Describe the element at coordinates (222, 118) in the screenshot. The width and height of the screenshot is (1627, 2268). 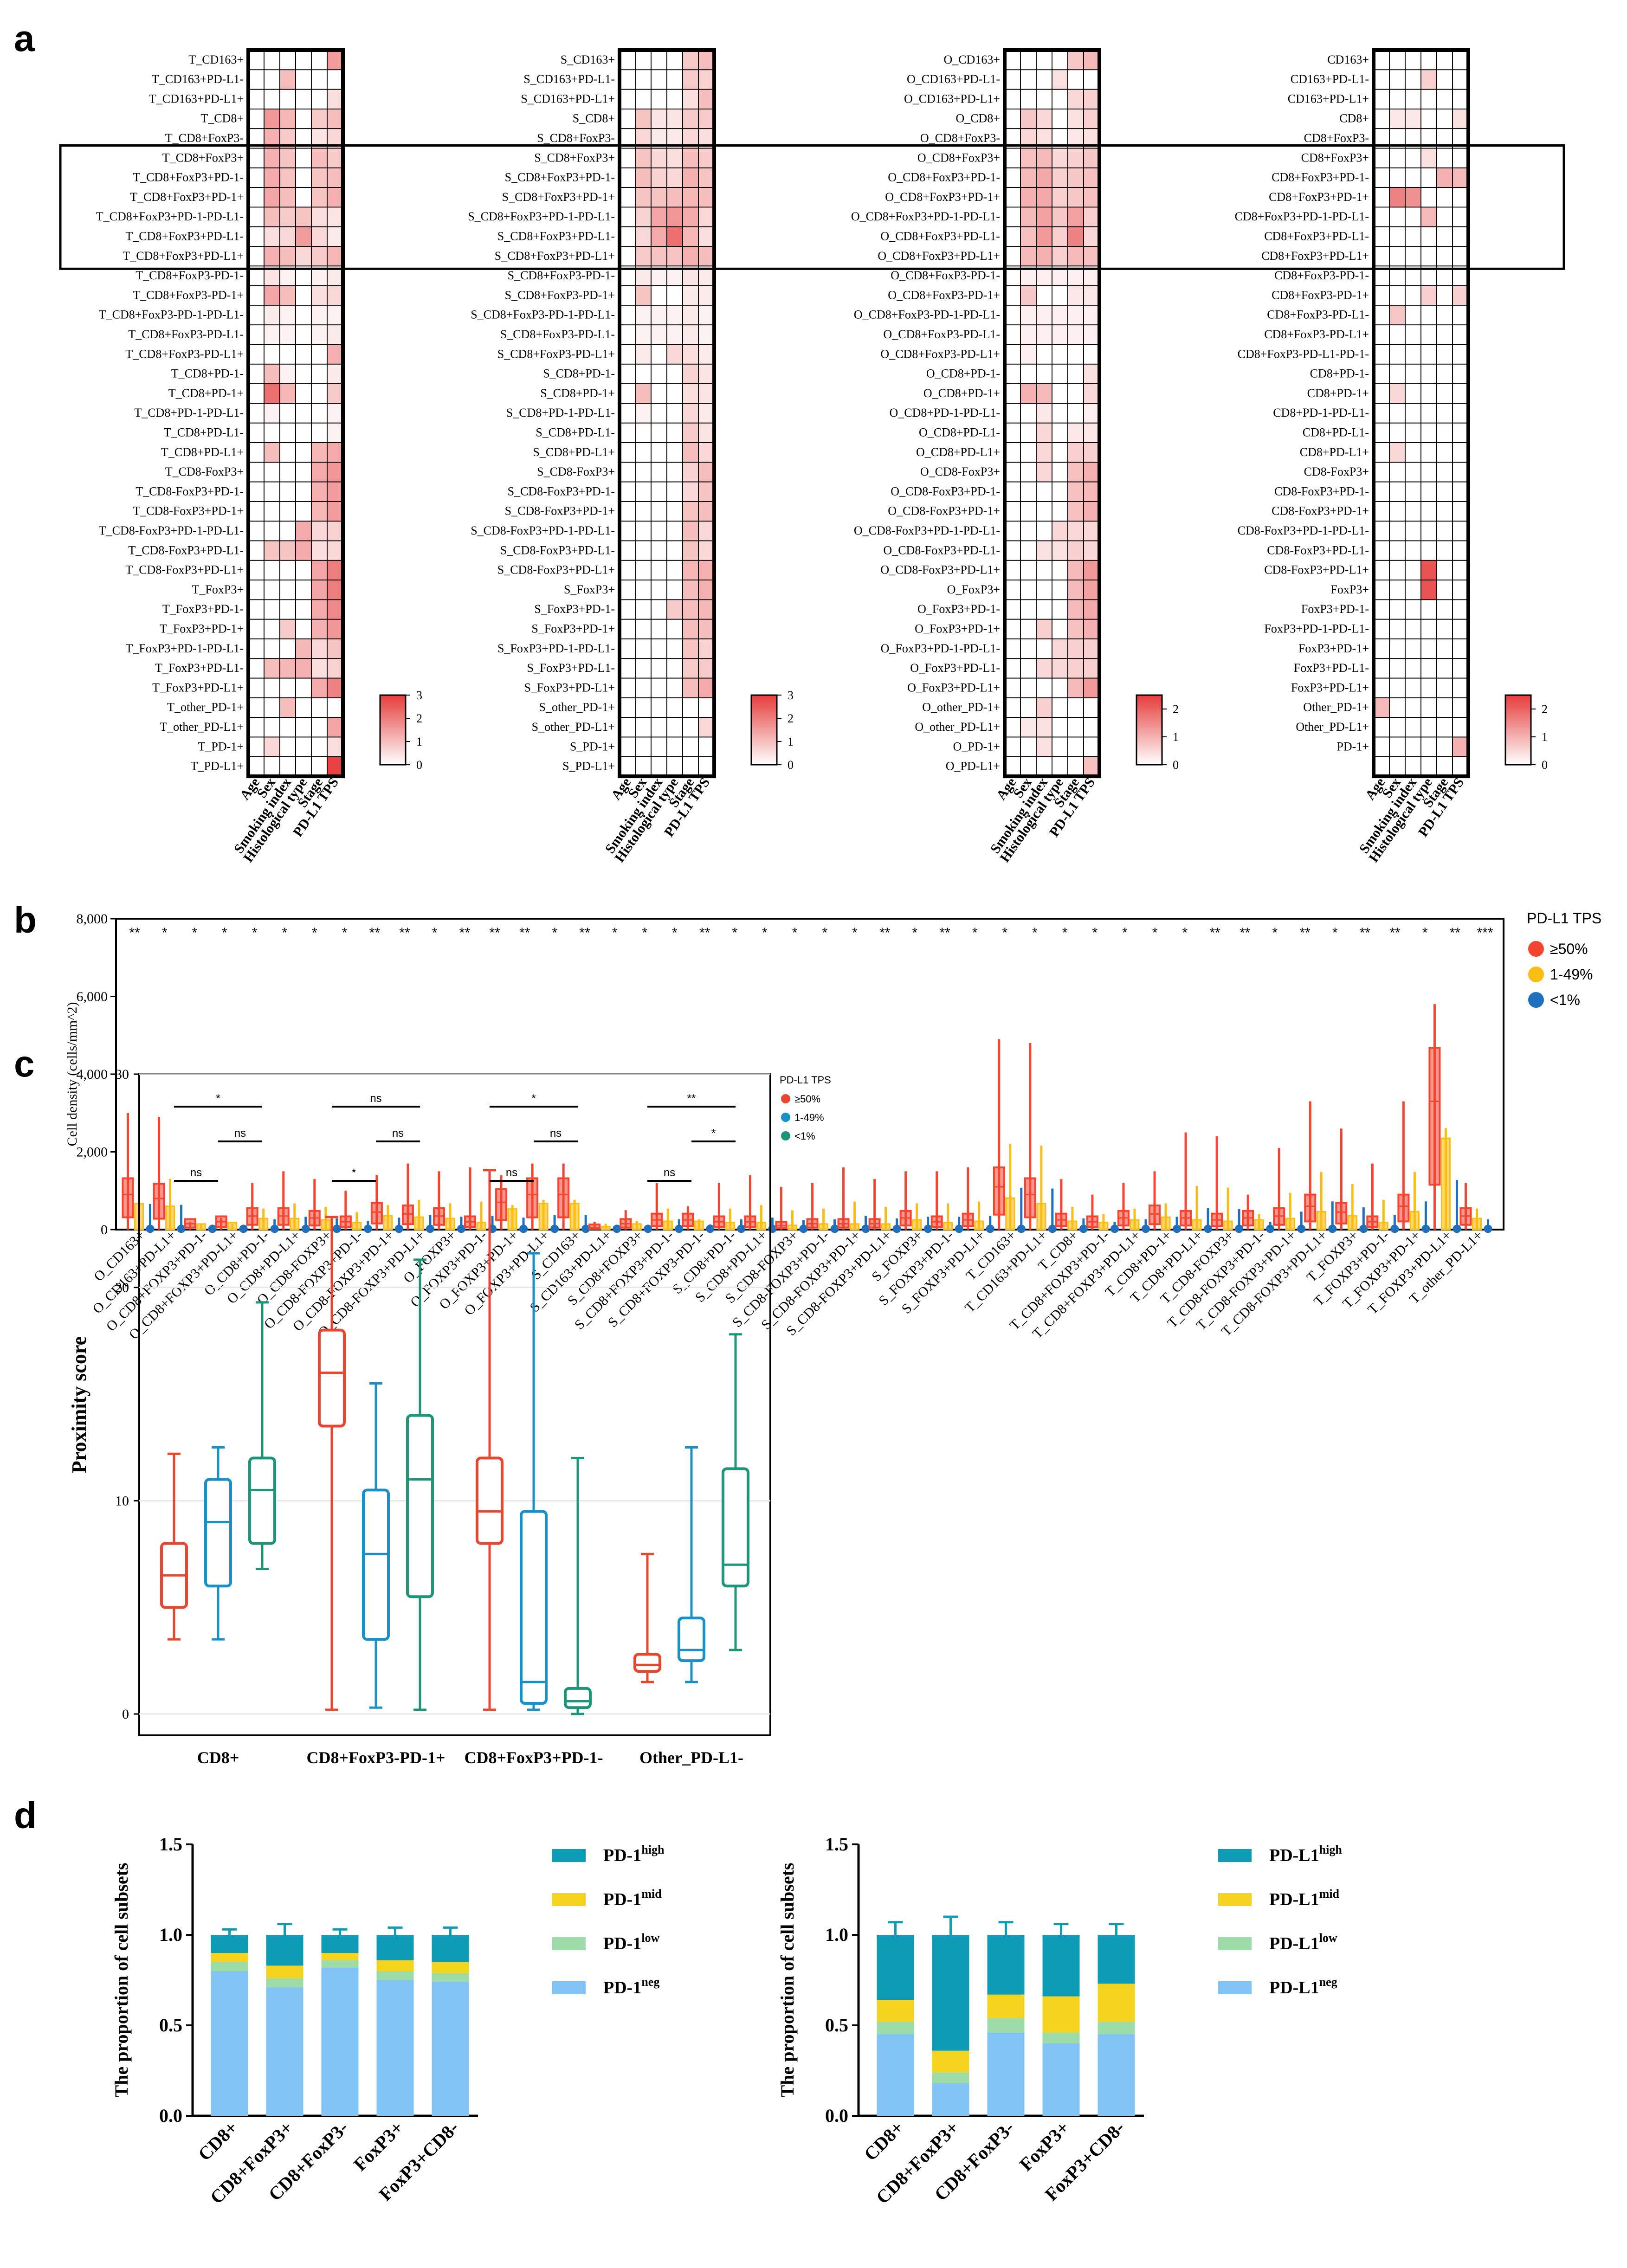
I see `row-label: T_CD8+` at that location.